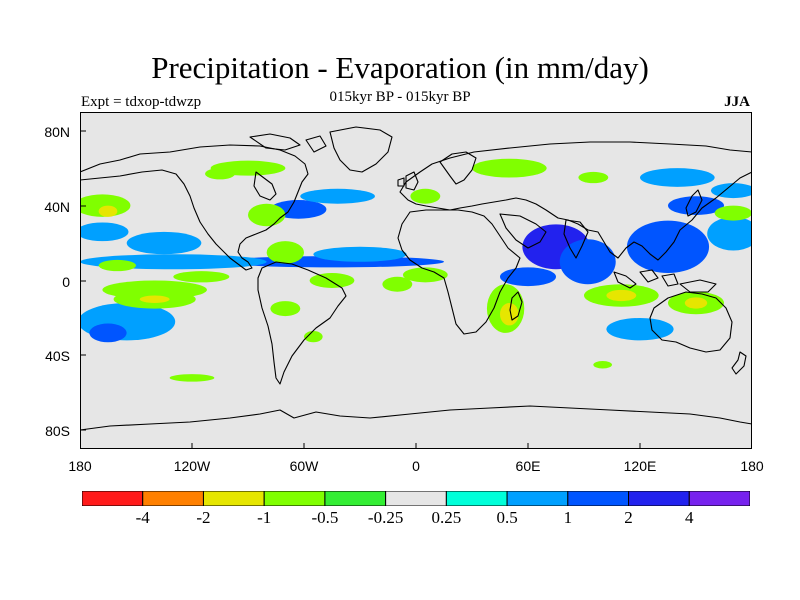 The height and width of the screenshot is (600, 800). Describe the element at coordinates (302, 323) in the screenshot. I see `coast-south-america` at that location.